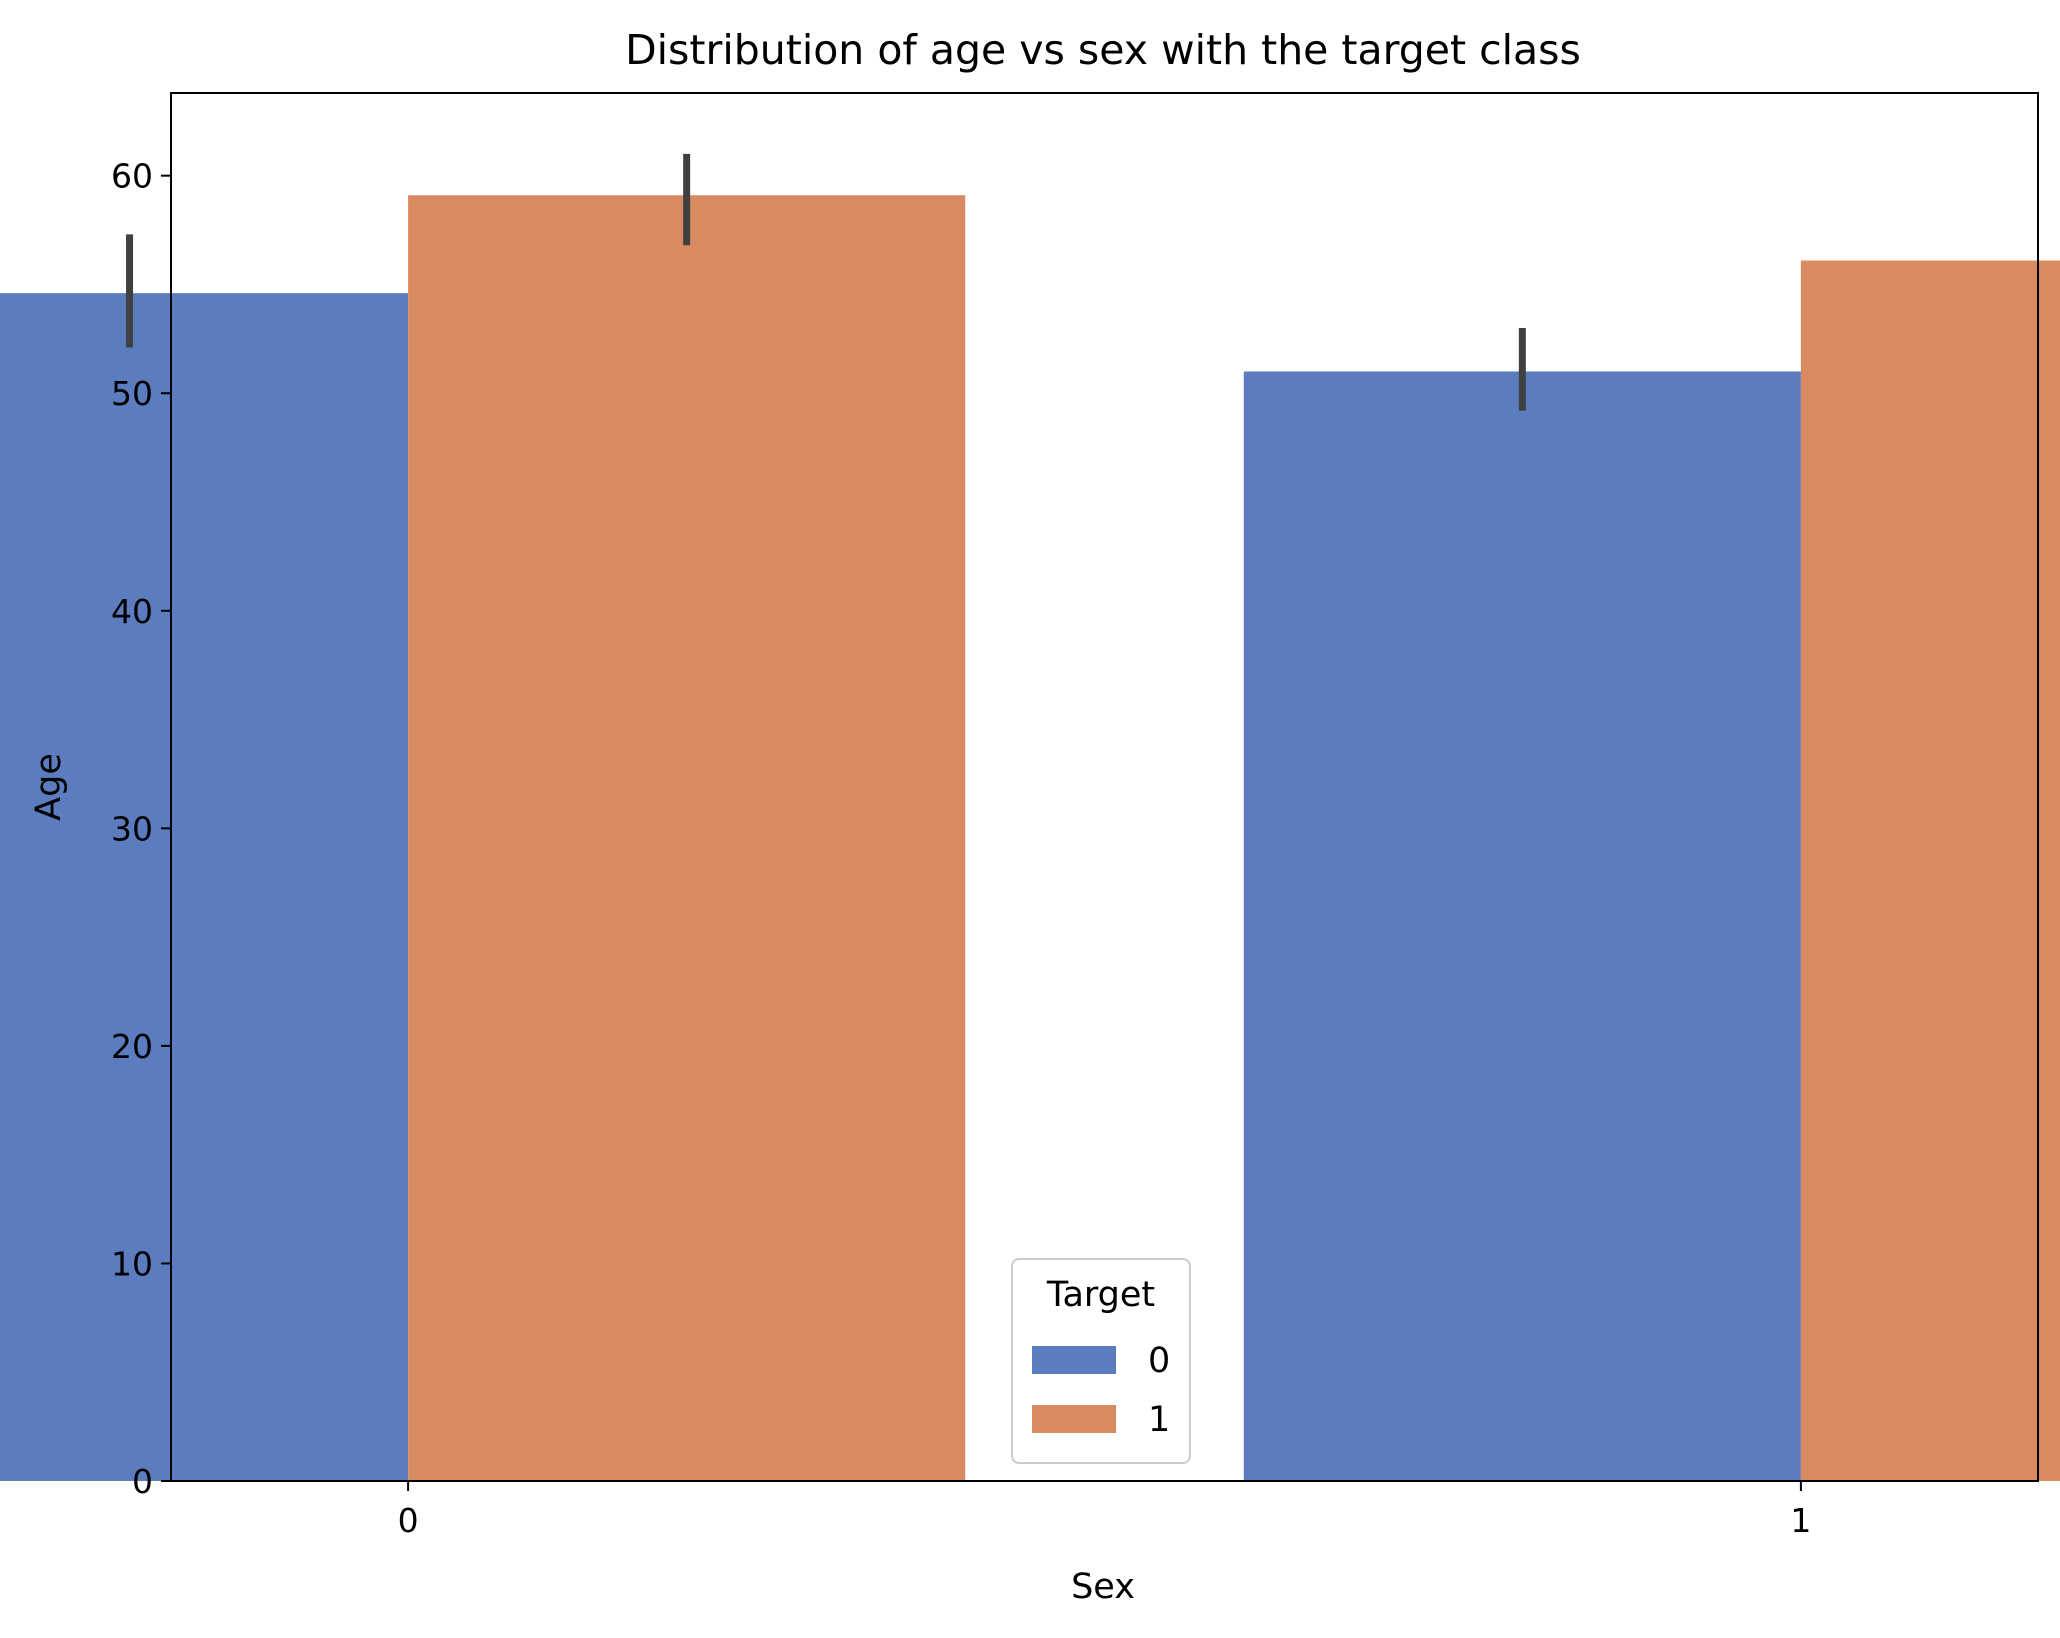  What do you see at coordinates (1100, 1295) in the screenshot?
I see `legend-title: Target` at bounding box center [1100, 1295].